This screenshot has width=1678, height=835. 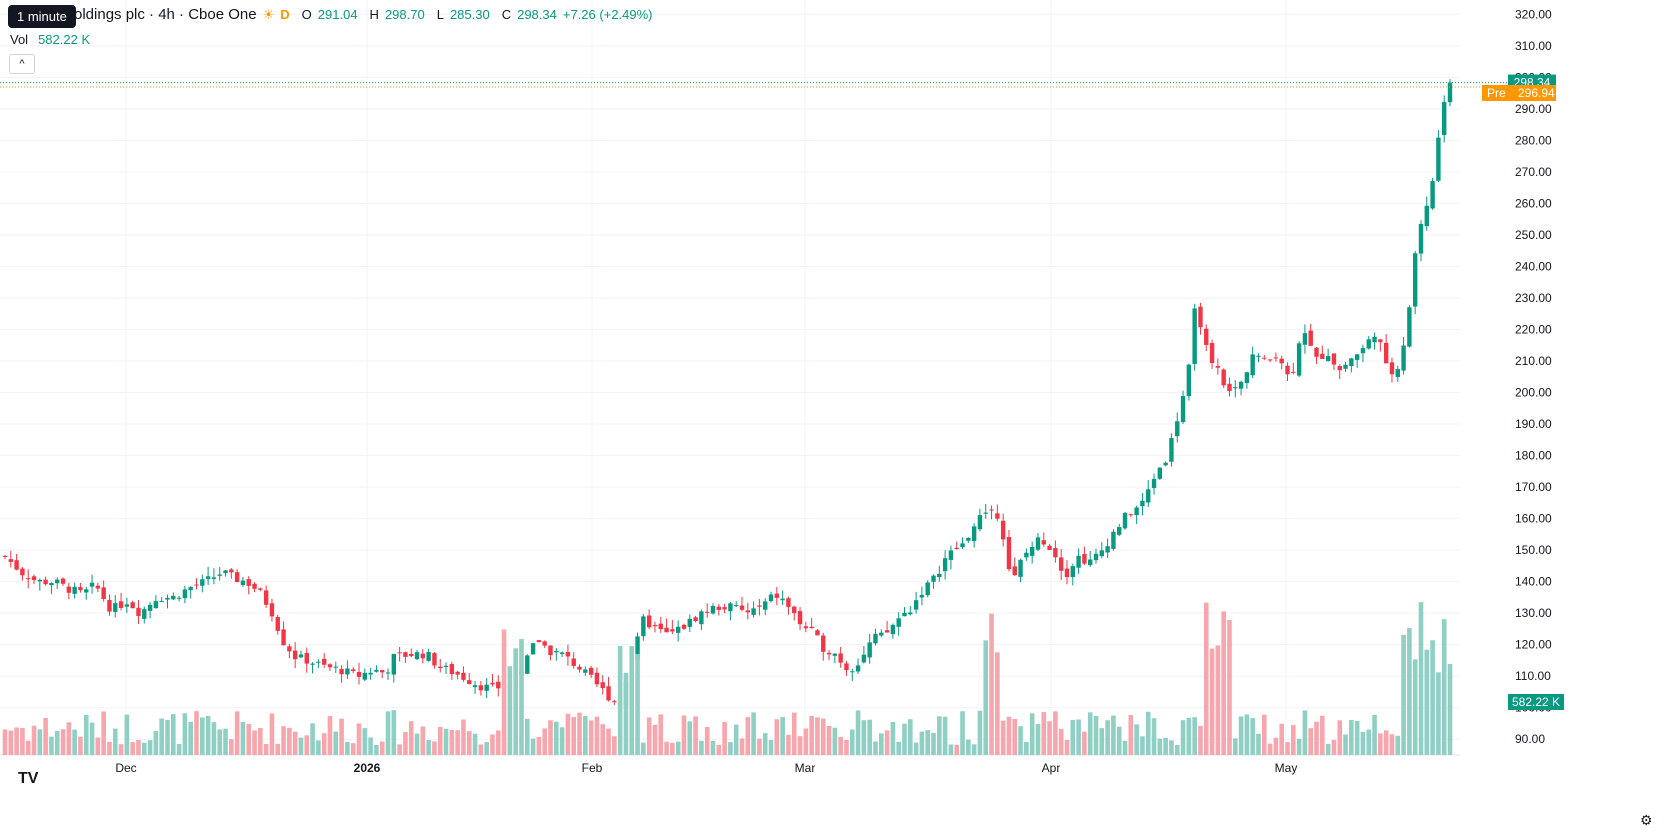 I want to click on volume-tag, so click(x=1536, y=702).